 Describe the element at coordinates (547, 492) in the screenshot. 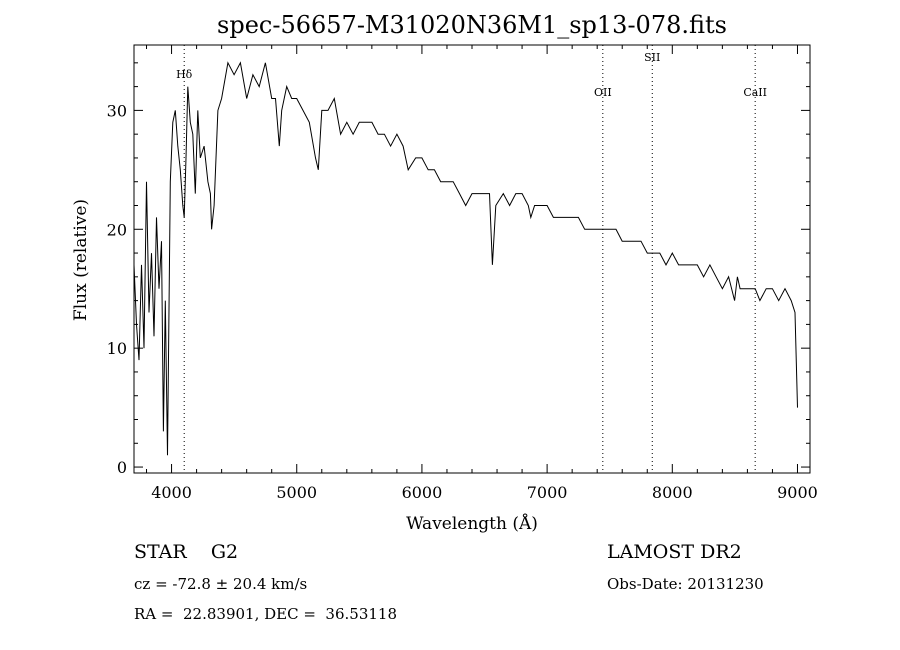

I see `x-tick-label: 7000` at that location.